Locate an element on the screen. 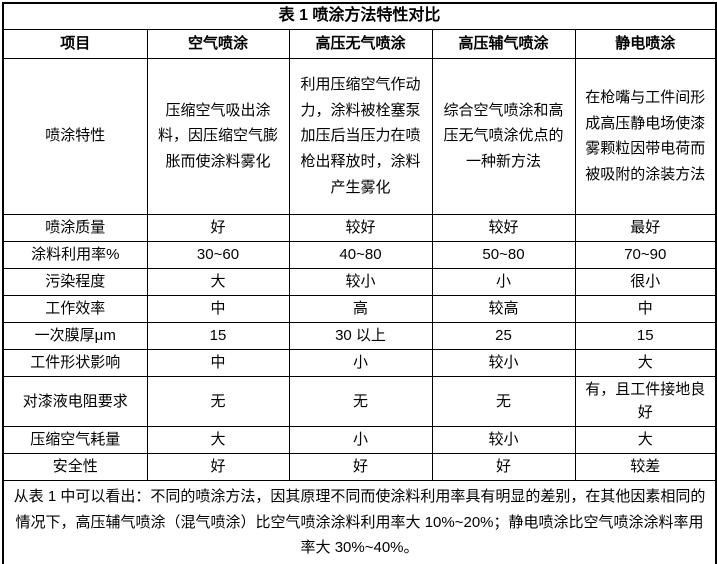 This screenshot has height=564, width=717. table-row: 工作效率中高较高中 is located at coordinates (359, 308).